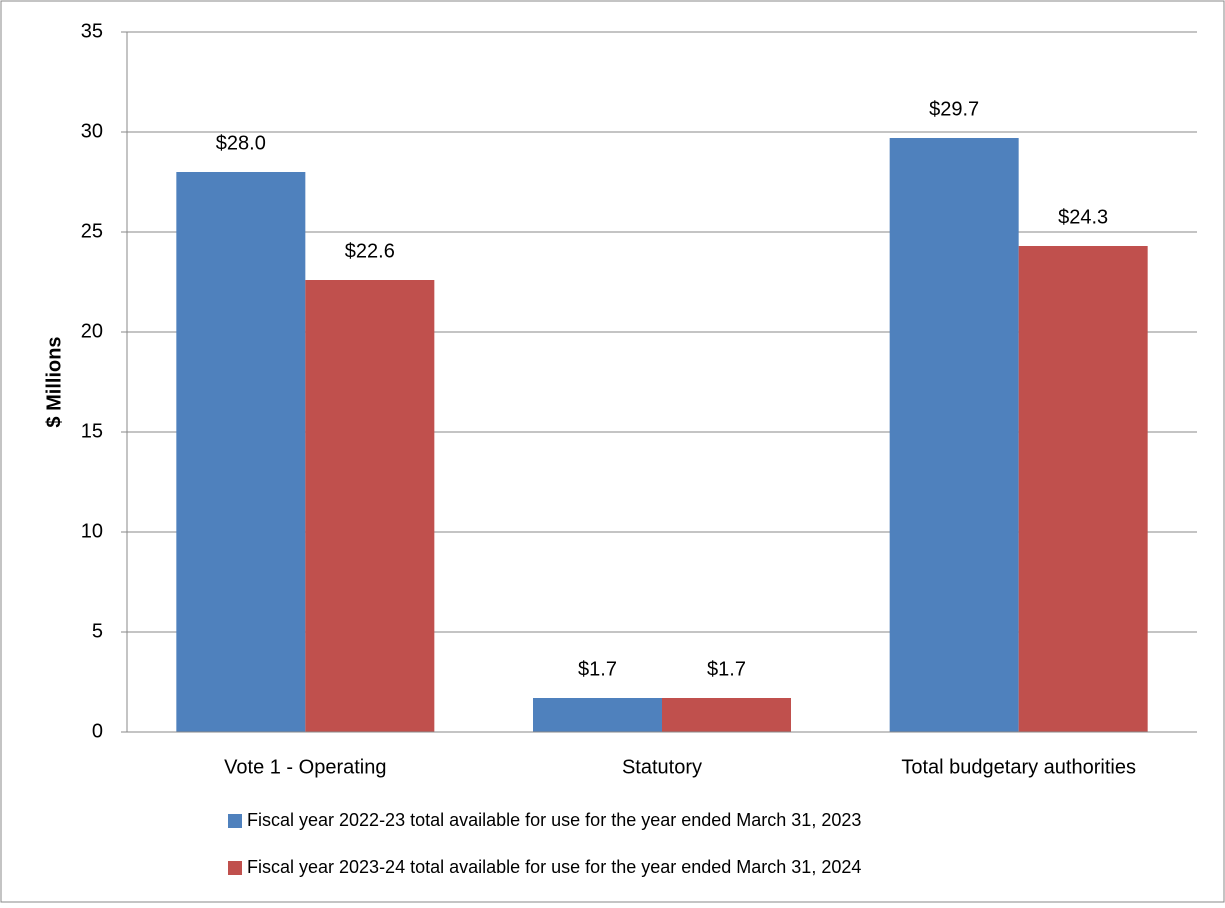  Describe the element at coordinates (92, 131) in the screenshot. I see `y-tick-label: 30` at that location.